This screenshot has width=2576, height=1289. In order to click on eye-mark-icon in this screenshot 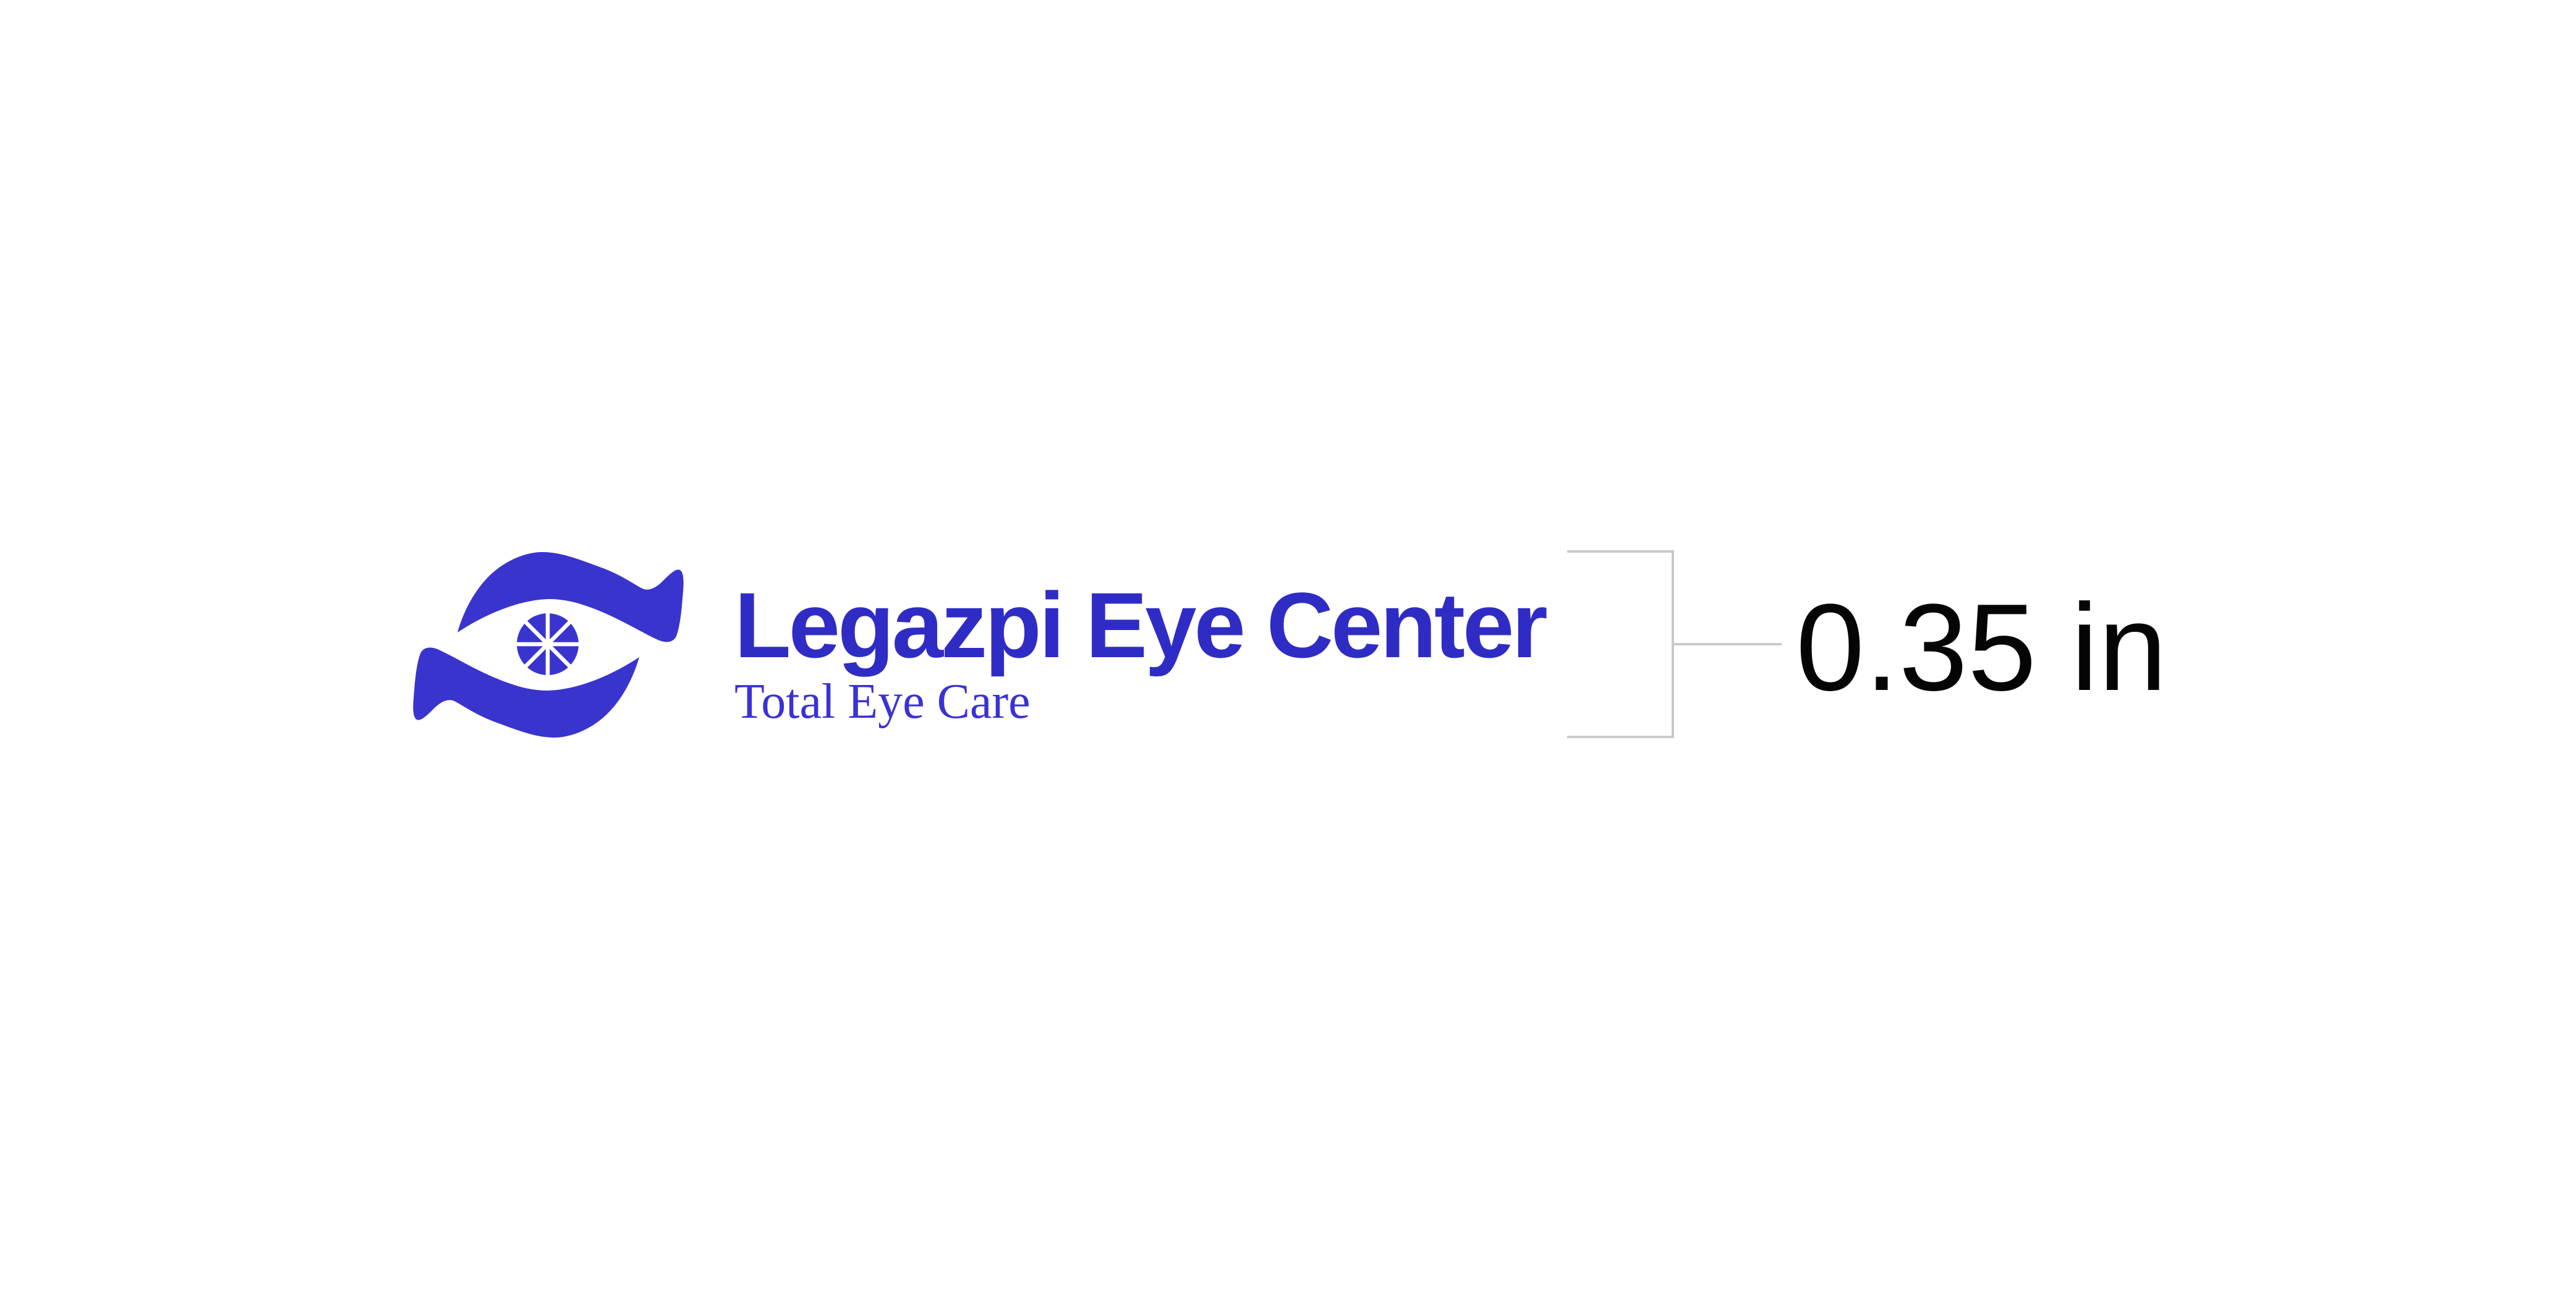, I will do `click(548, 644)`.